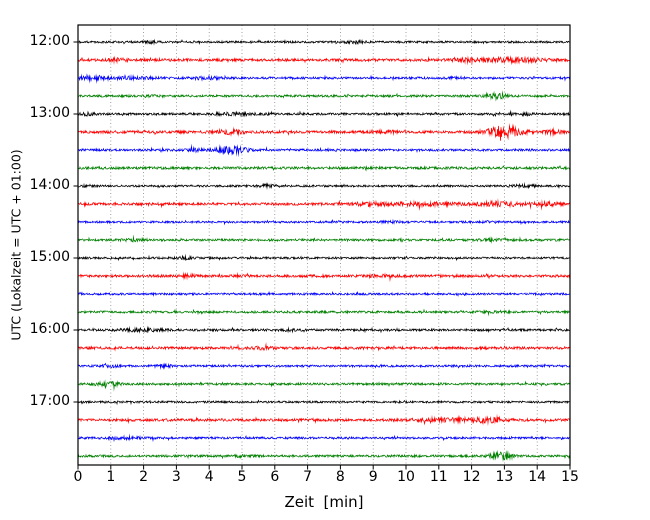 The image size is (650, 520). What do you see at coordinates (471, 477) in the screenshot?
I see `x-tick-label: 12` at bounding box center [471, 477].